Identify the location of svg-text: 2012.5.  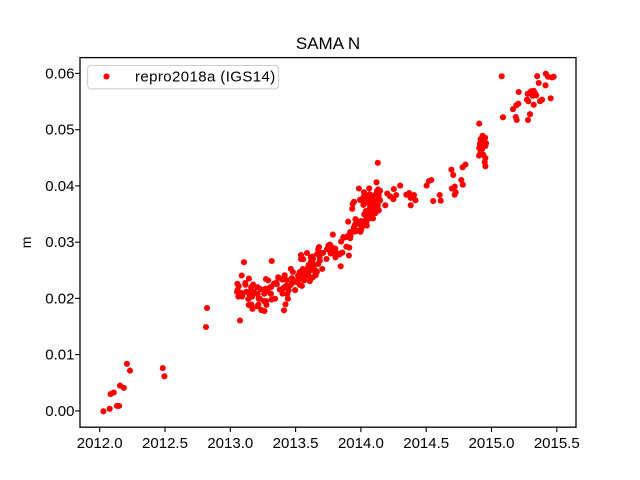
(165, 443).